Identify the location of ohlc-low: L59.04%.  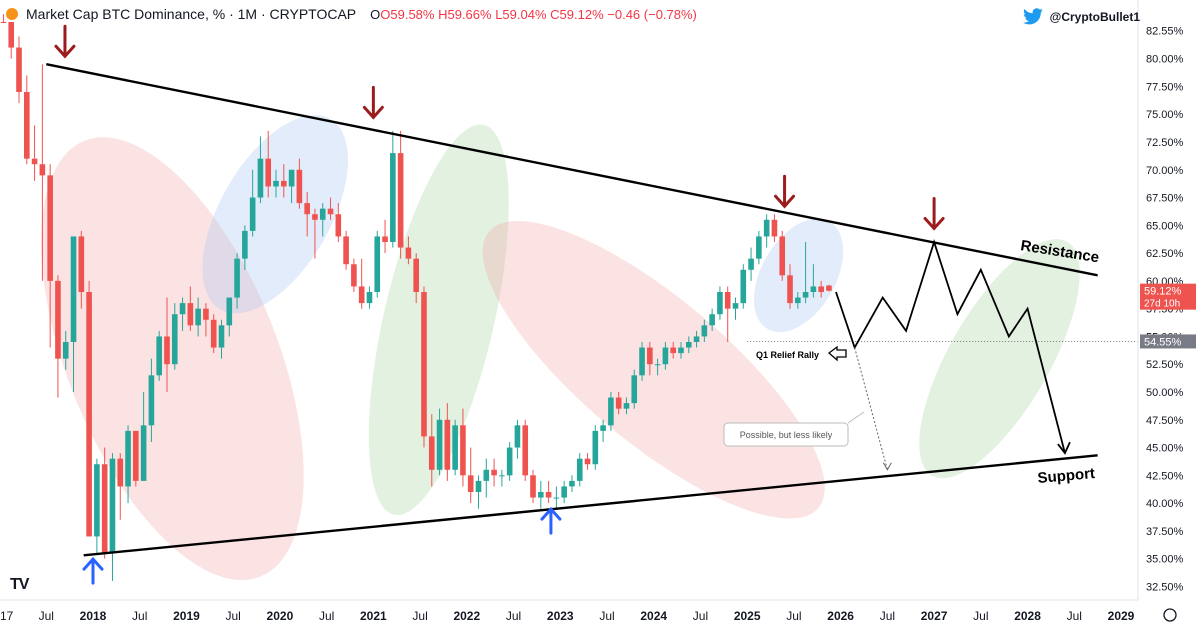
(521, 14).